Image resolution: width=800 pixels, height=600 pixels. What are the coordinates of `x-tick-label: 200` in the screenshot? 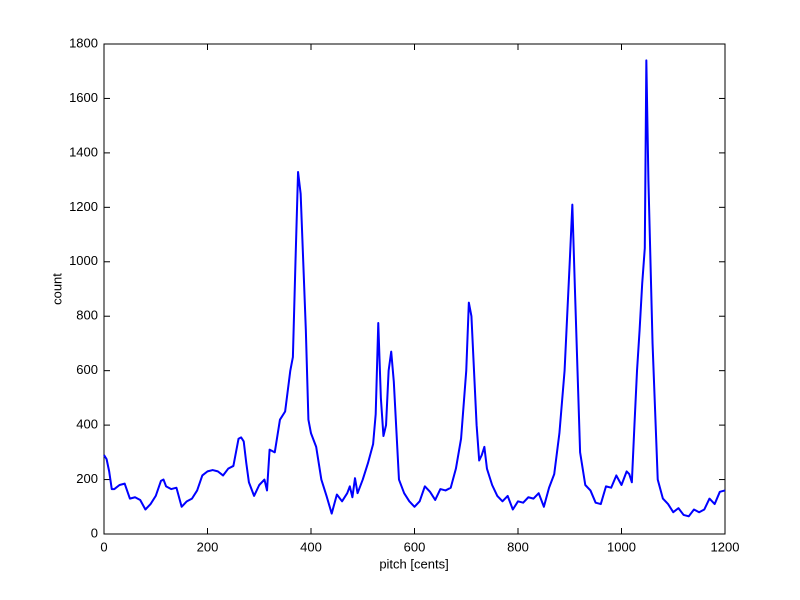 It's located at (208, 546).